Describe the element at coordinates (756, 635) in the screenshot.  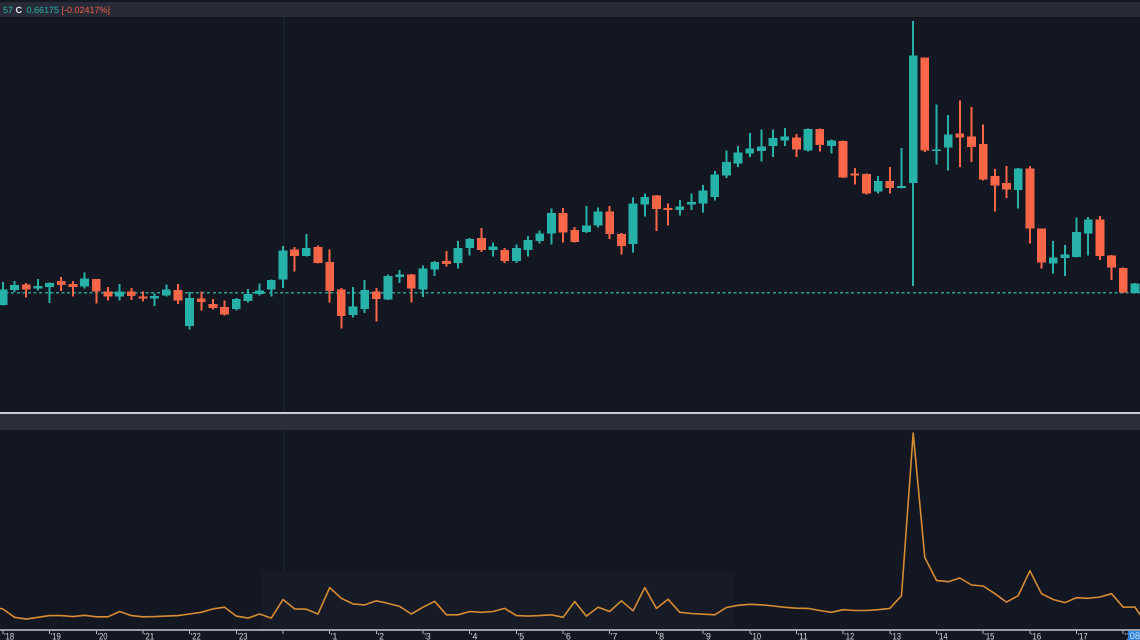
I see `svg-text: '10` at that location.